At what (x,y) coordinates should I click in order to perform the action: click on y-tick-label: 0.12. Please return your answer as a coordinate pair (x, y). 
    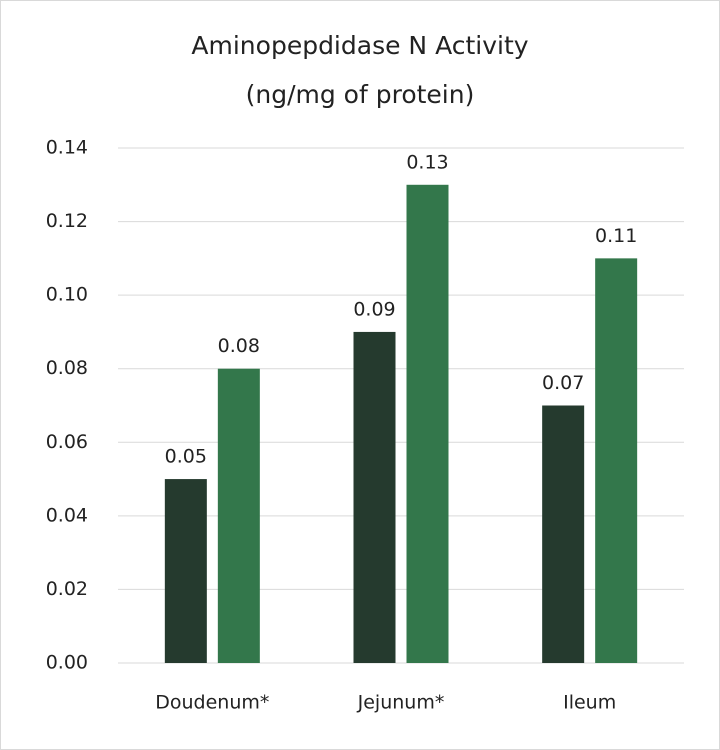
    Looking at the image, I should click on (67, 221).